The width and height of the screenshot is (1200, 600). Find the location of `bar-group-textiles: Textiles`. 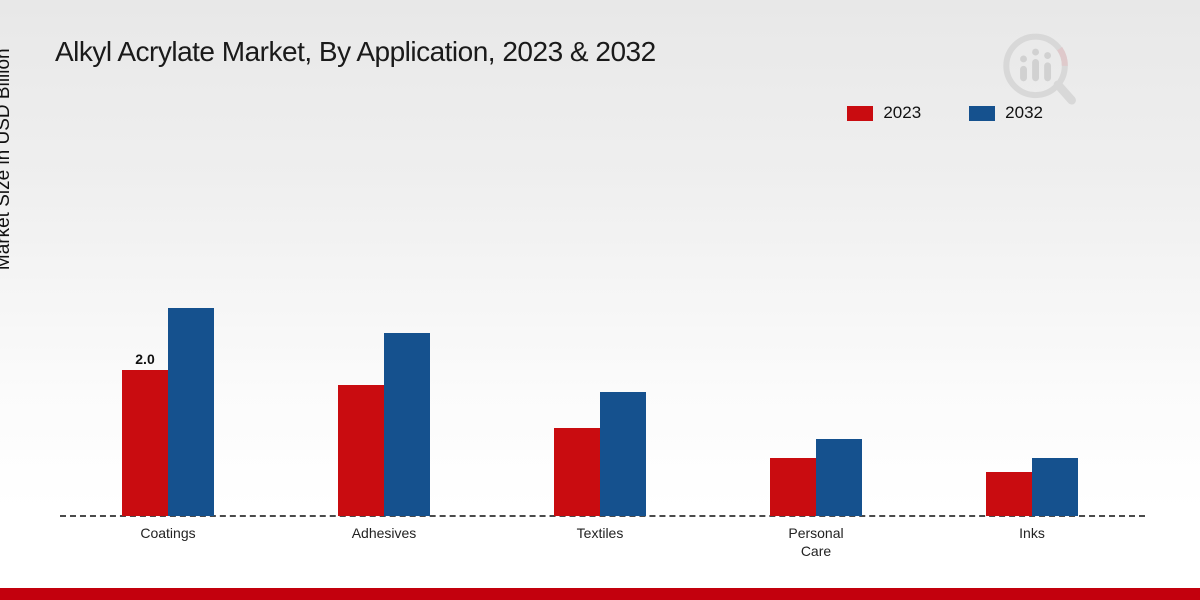

bar-group-textiles: Textiles is located at coordinates (600, 466).